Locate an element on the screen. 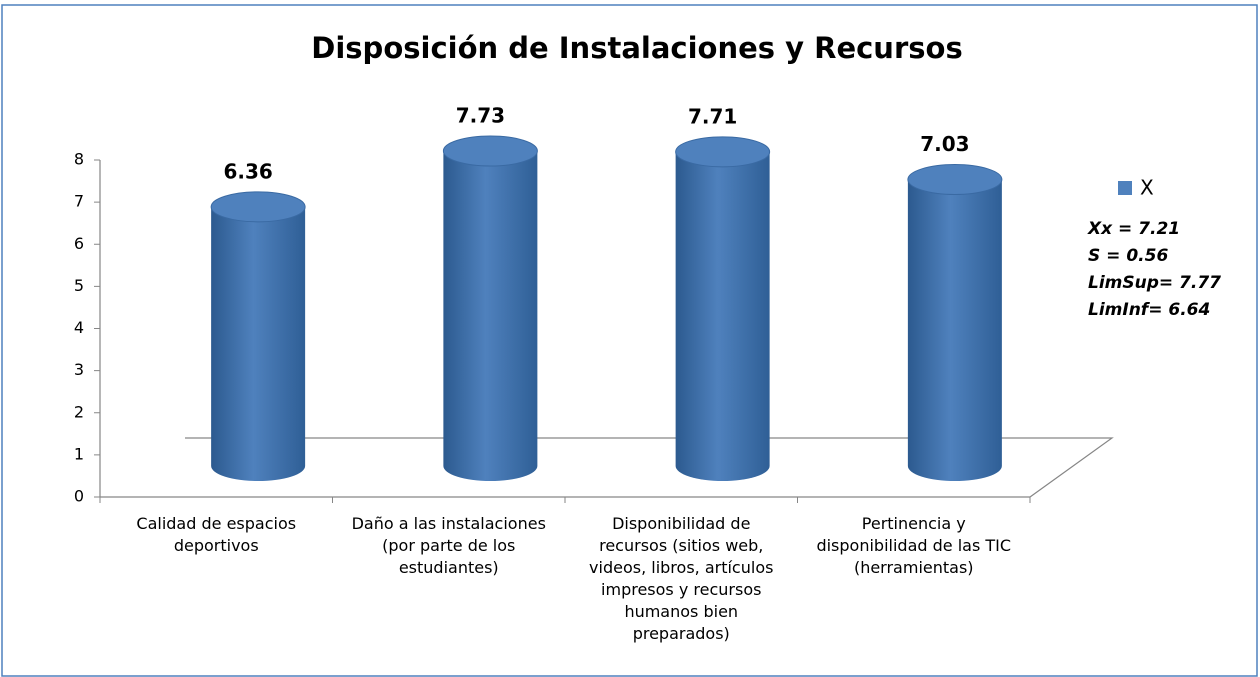  chart-title: Disposición de Instalaciones y Recursos is located at coordinates (636, 48).